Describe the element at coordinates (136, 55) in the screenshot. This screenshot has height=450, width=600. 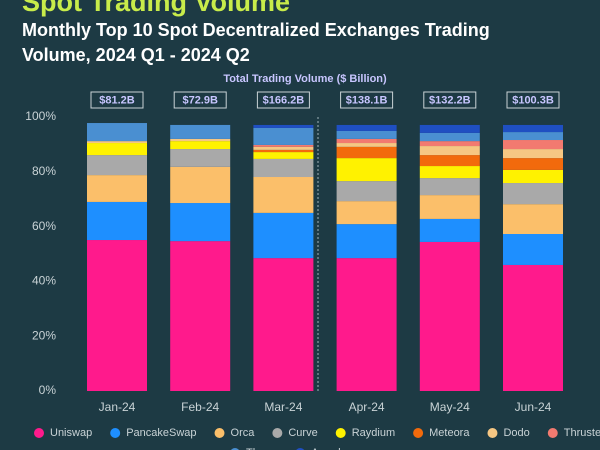
I see `chart-subtitle: Volume, 2024 Q1 - 2024 Q2` at that location.